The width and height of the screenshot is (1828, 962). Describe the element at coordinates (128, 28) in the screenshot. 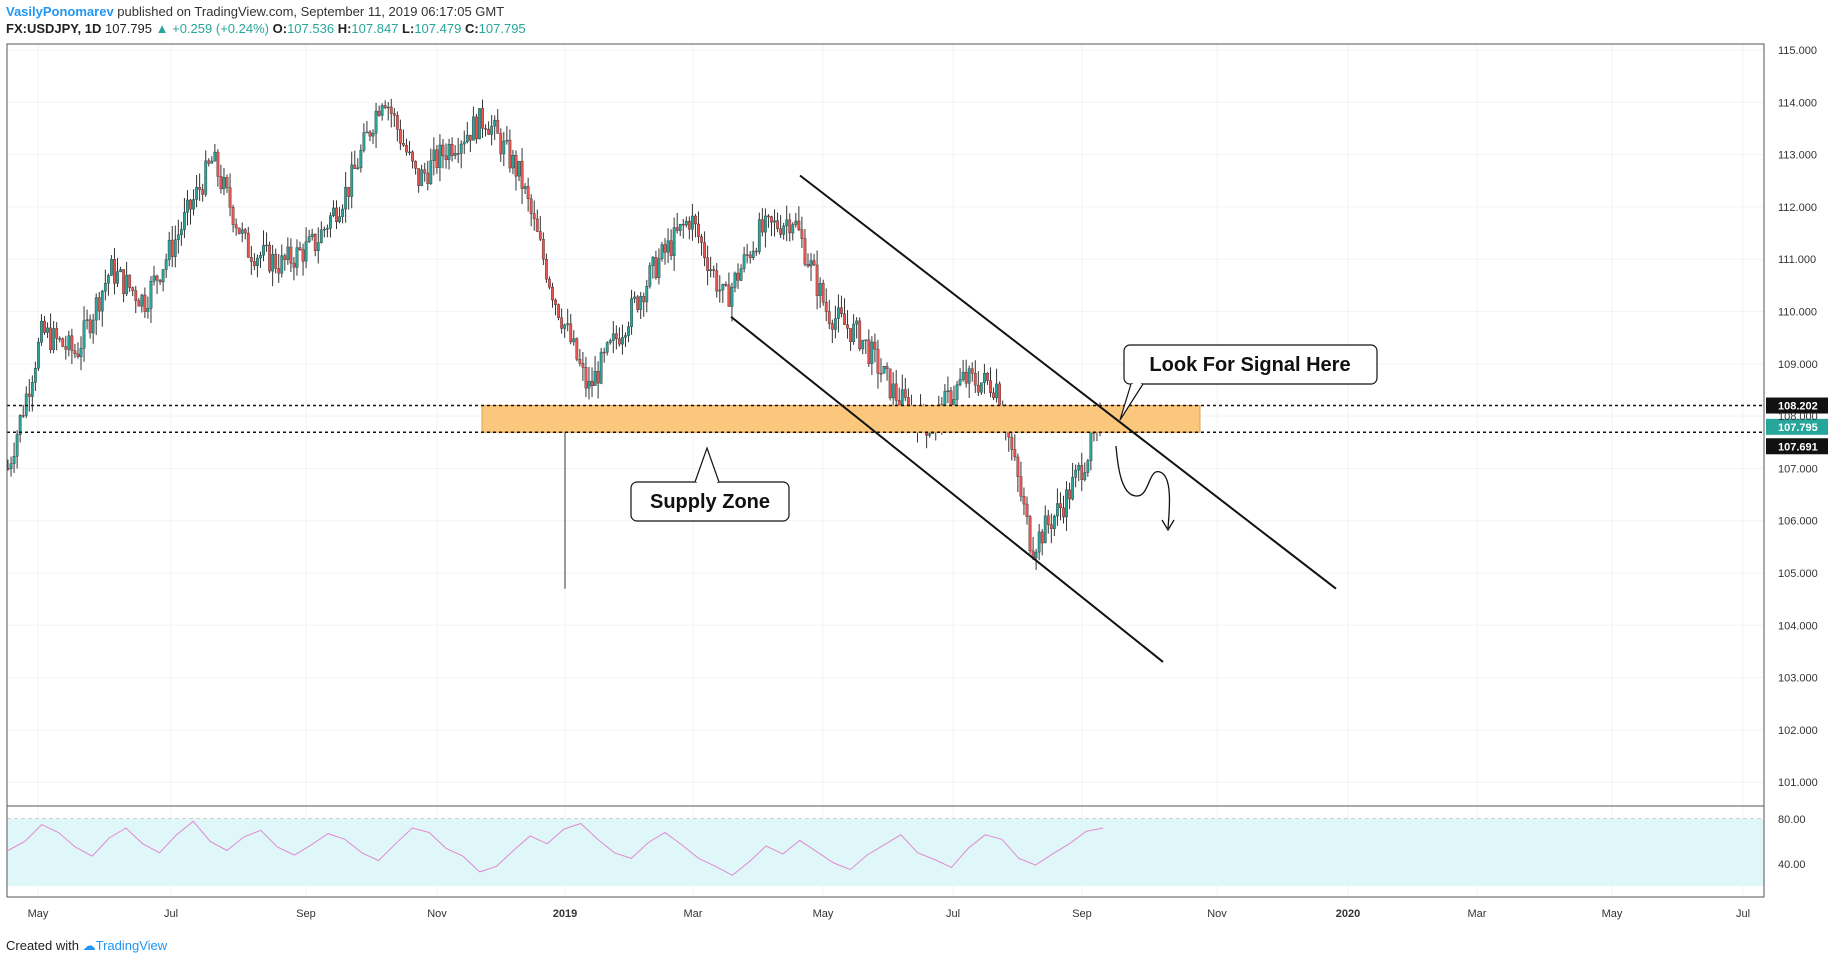

I see `last-price: 107.795` at that location.